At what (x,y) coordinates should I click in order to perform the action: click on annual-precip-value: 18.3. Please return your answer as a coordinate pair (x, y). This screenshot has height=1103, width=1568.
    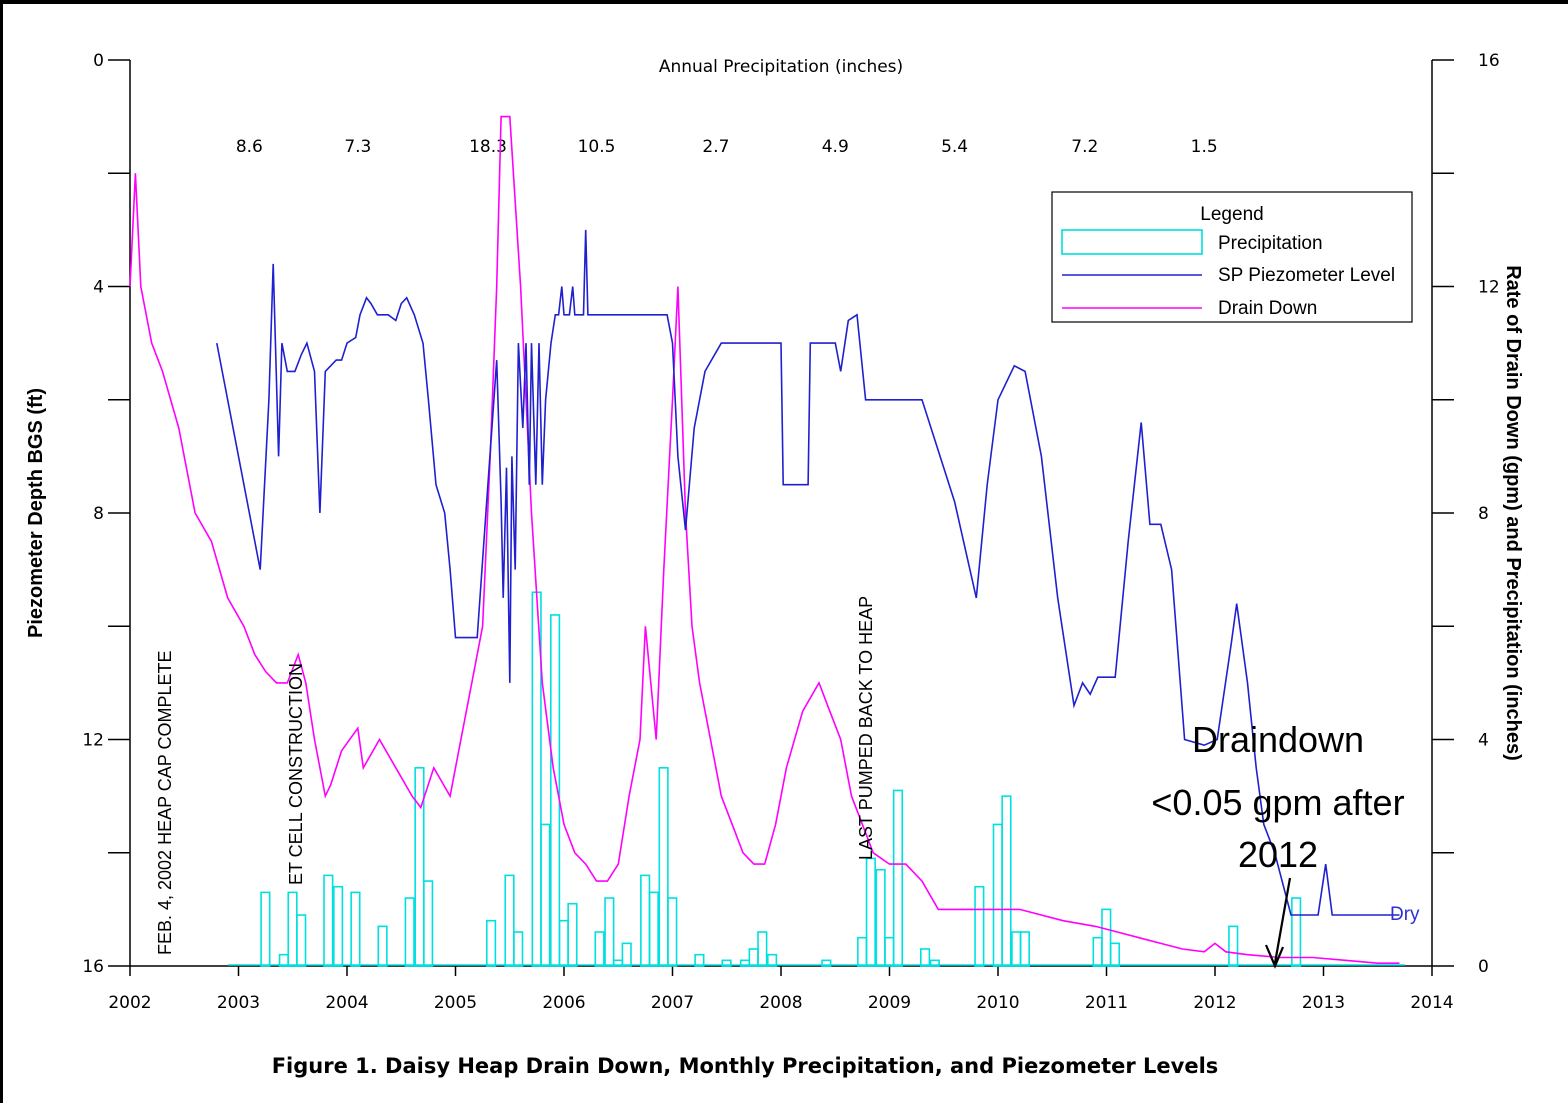
    Looking at the image, I should click on (488, 147).